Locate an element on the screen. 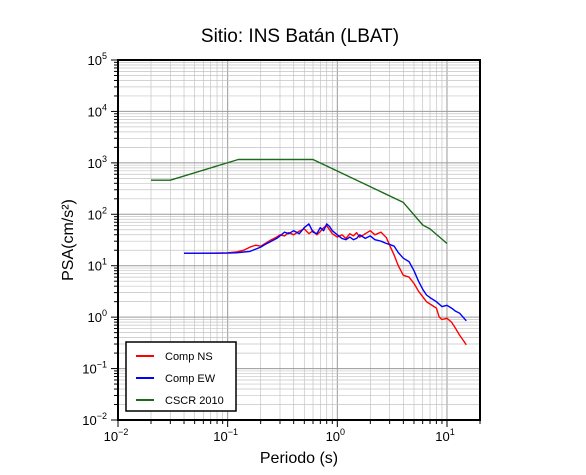 This screenshot has height=475, width=586. series-line-comp-ew is located at coordinates (325, 272).